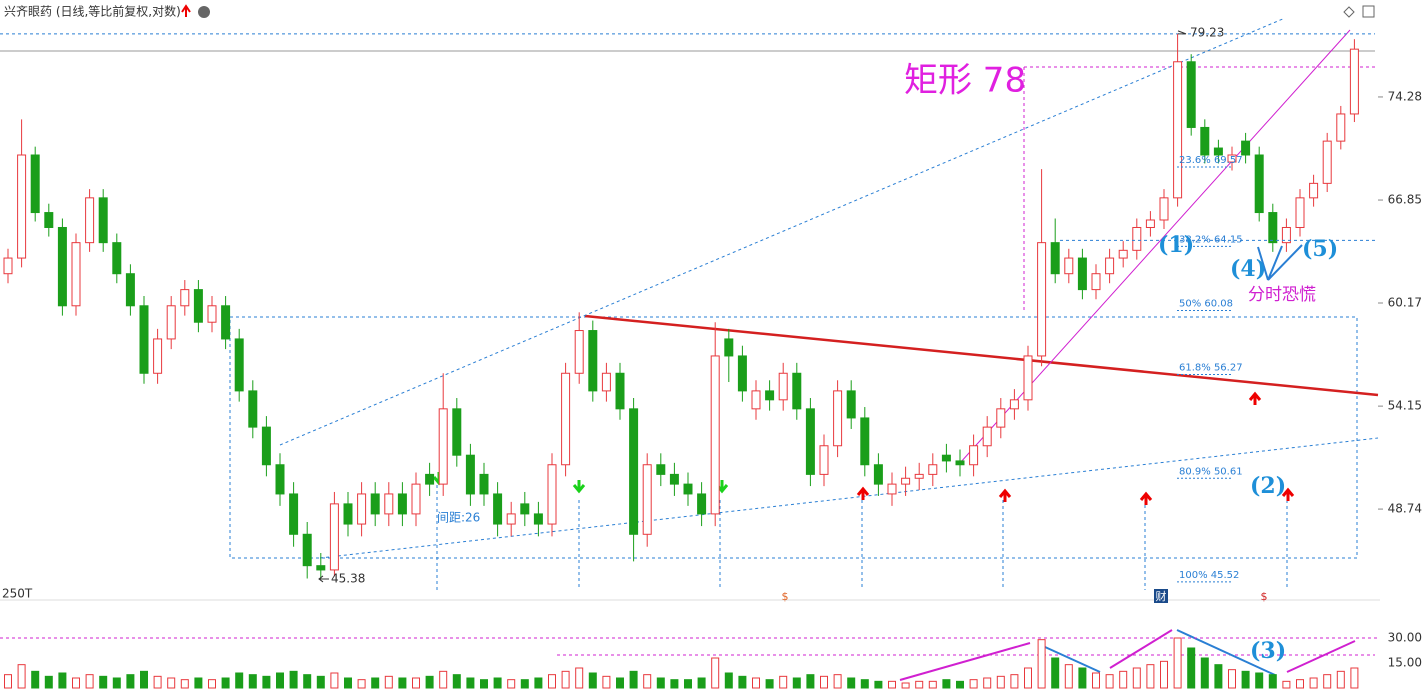 The width and height of the screenshot is (1427, 691). What do you see at coordinates (1127, 655) in the screenshot?
I see `volume-arrows` at bounding box center [1127, 655].